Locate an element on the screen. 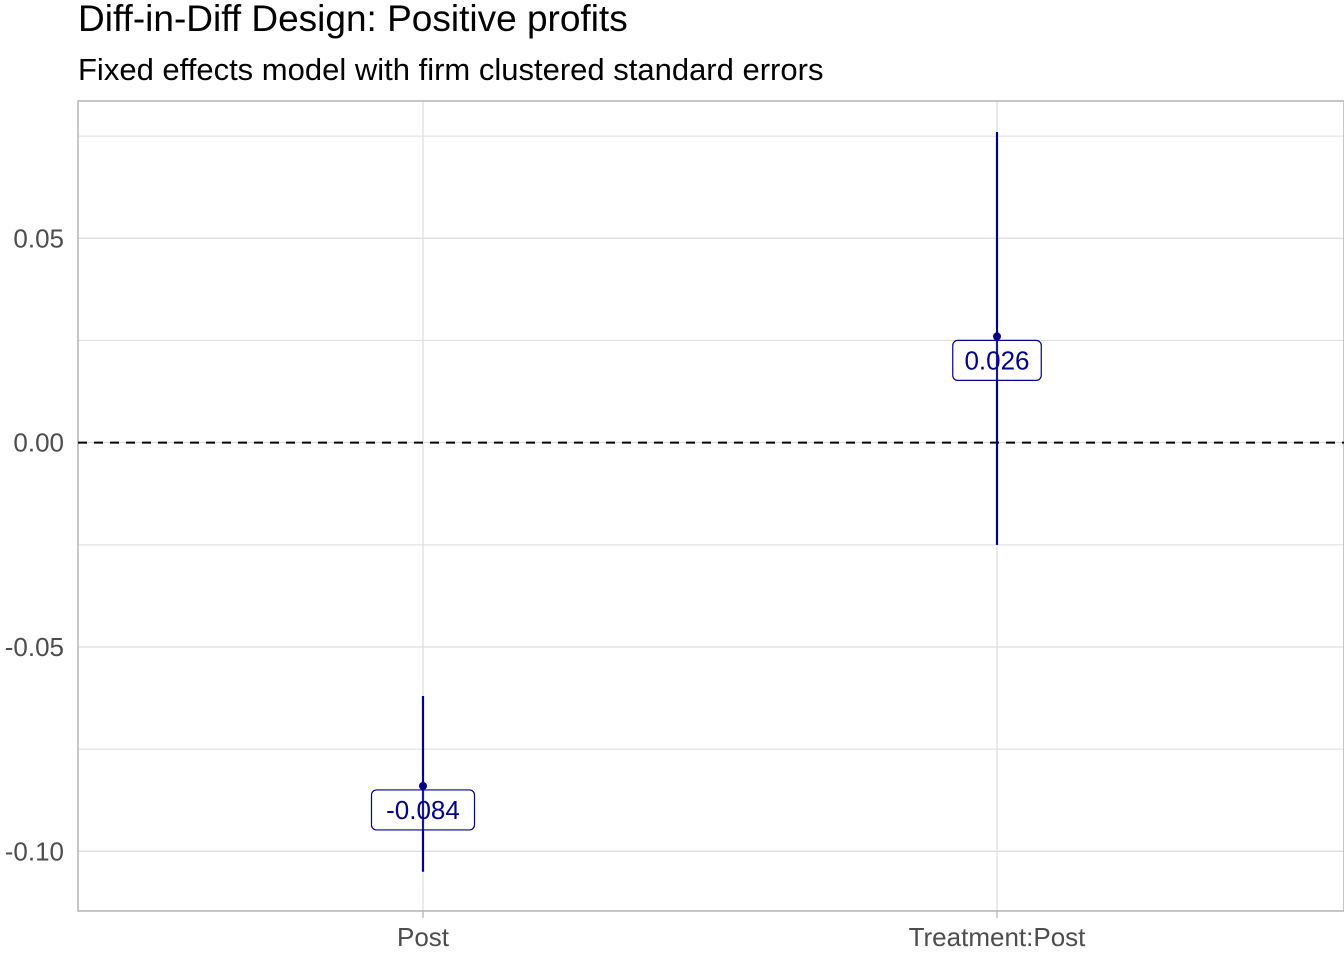 The width and height of the screenshot is (1344, 960). chart-title: Diff-in-Diff Design: Positive profits is located at coordinates (353, 19).